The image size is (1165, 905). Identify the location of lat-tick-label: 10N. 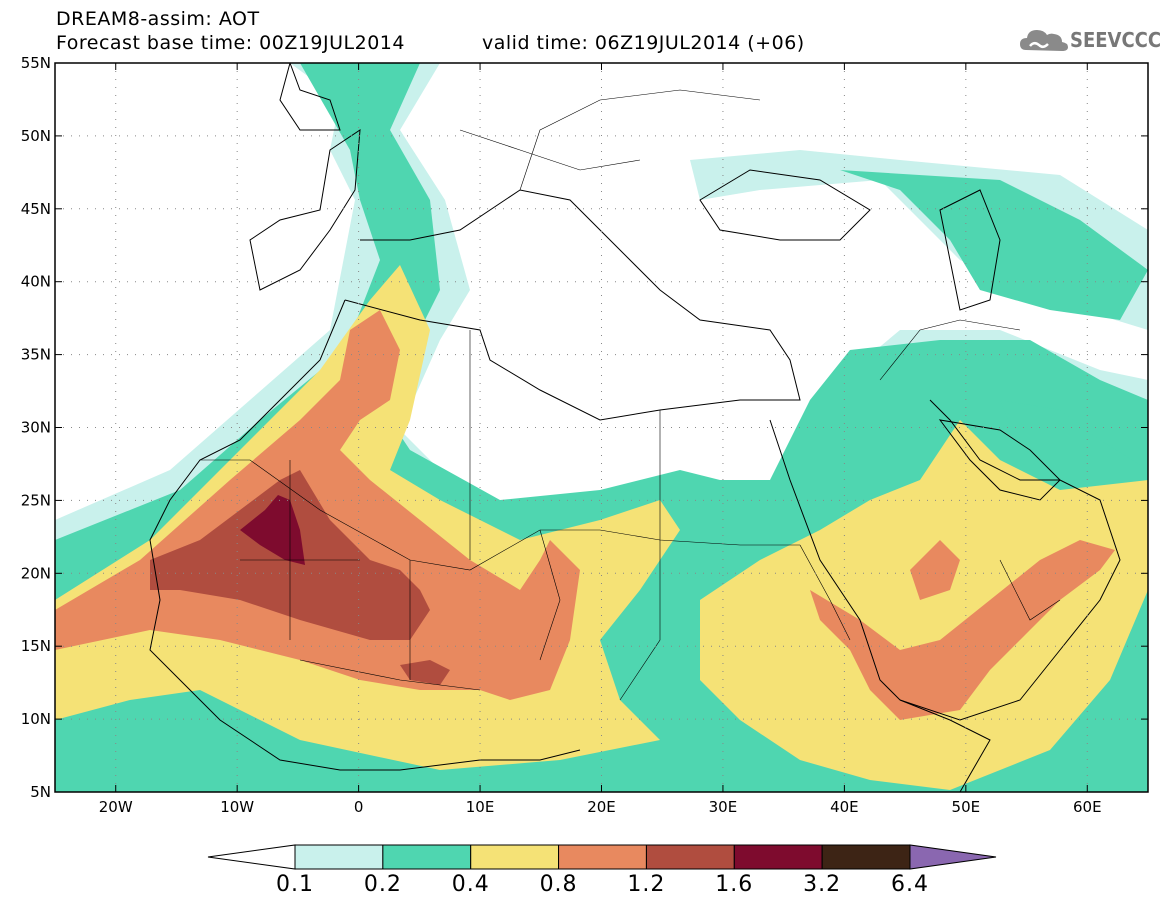
(36, 719).